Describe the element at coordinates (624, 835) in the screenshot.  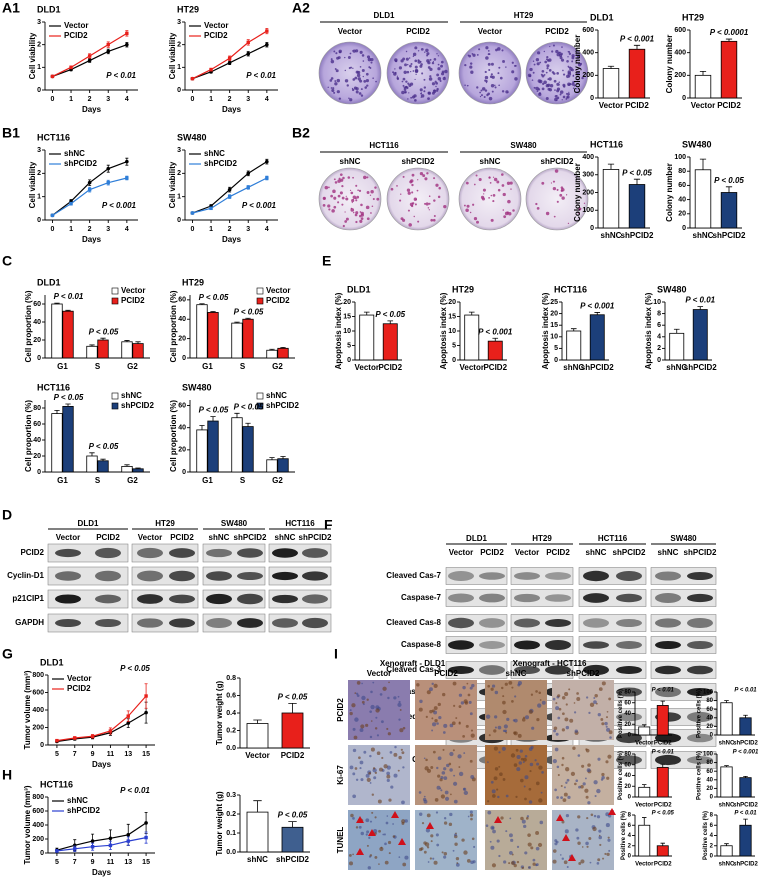
I see `y-axis-label: Positive cells (%)` at that location.